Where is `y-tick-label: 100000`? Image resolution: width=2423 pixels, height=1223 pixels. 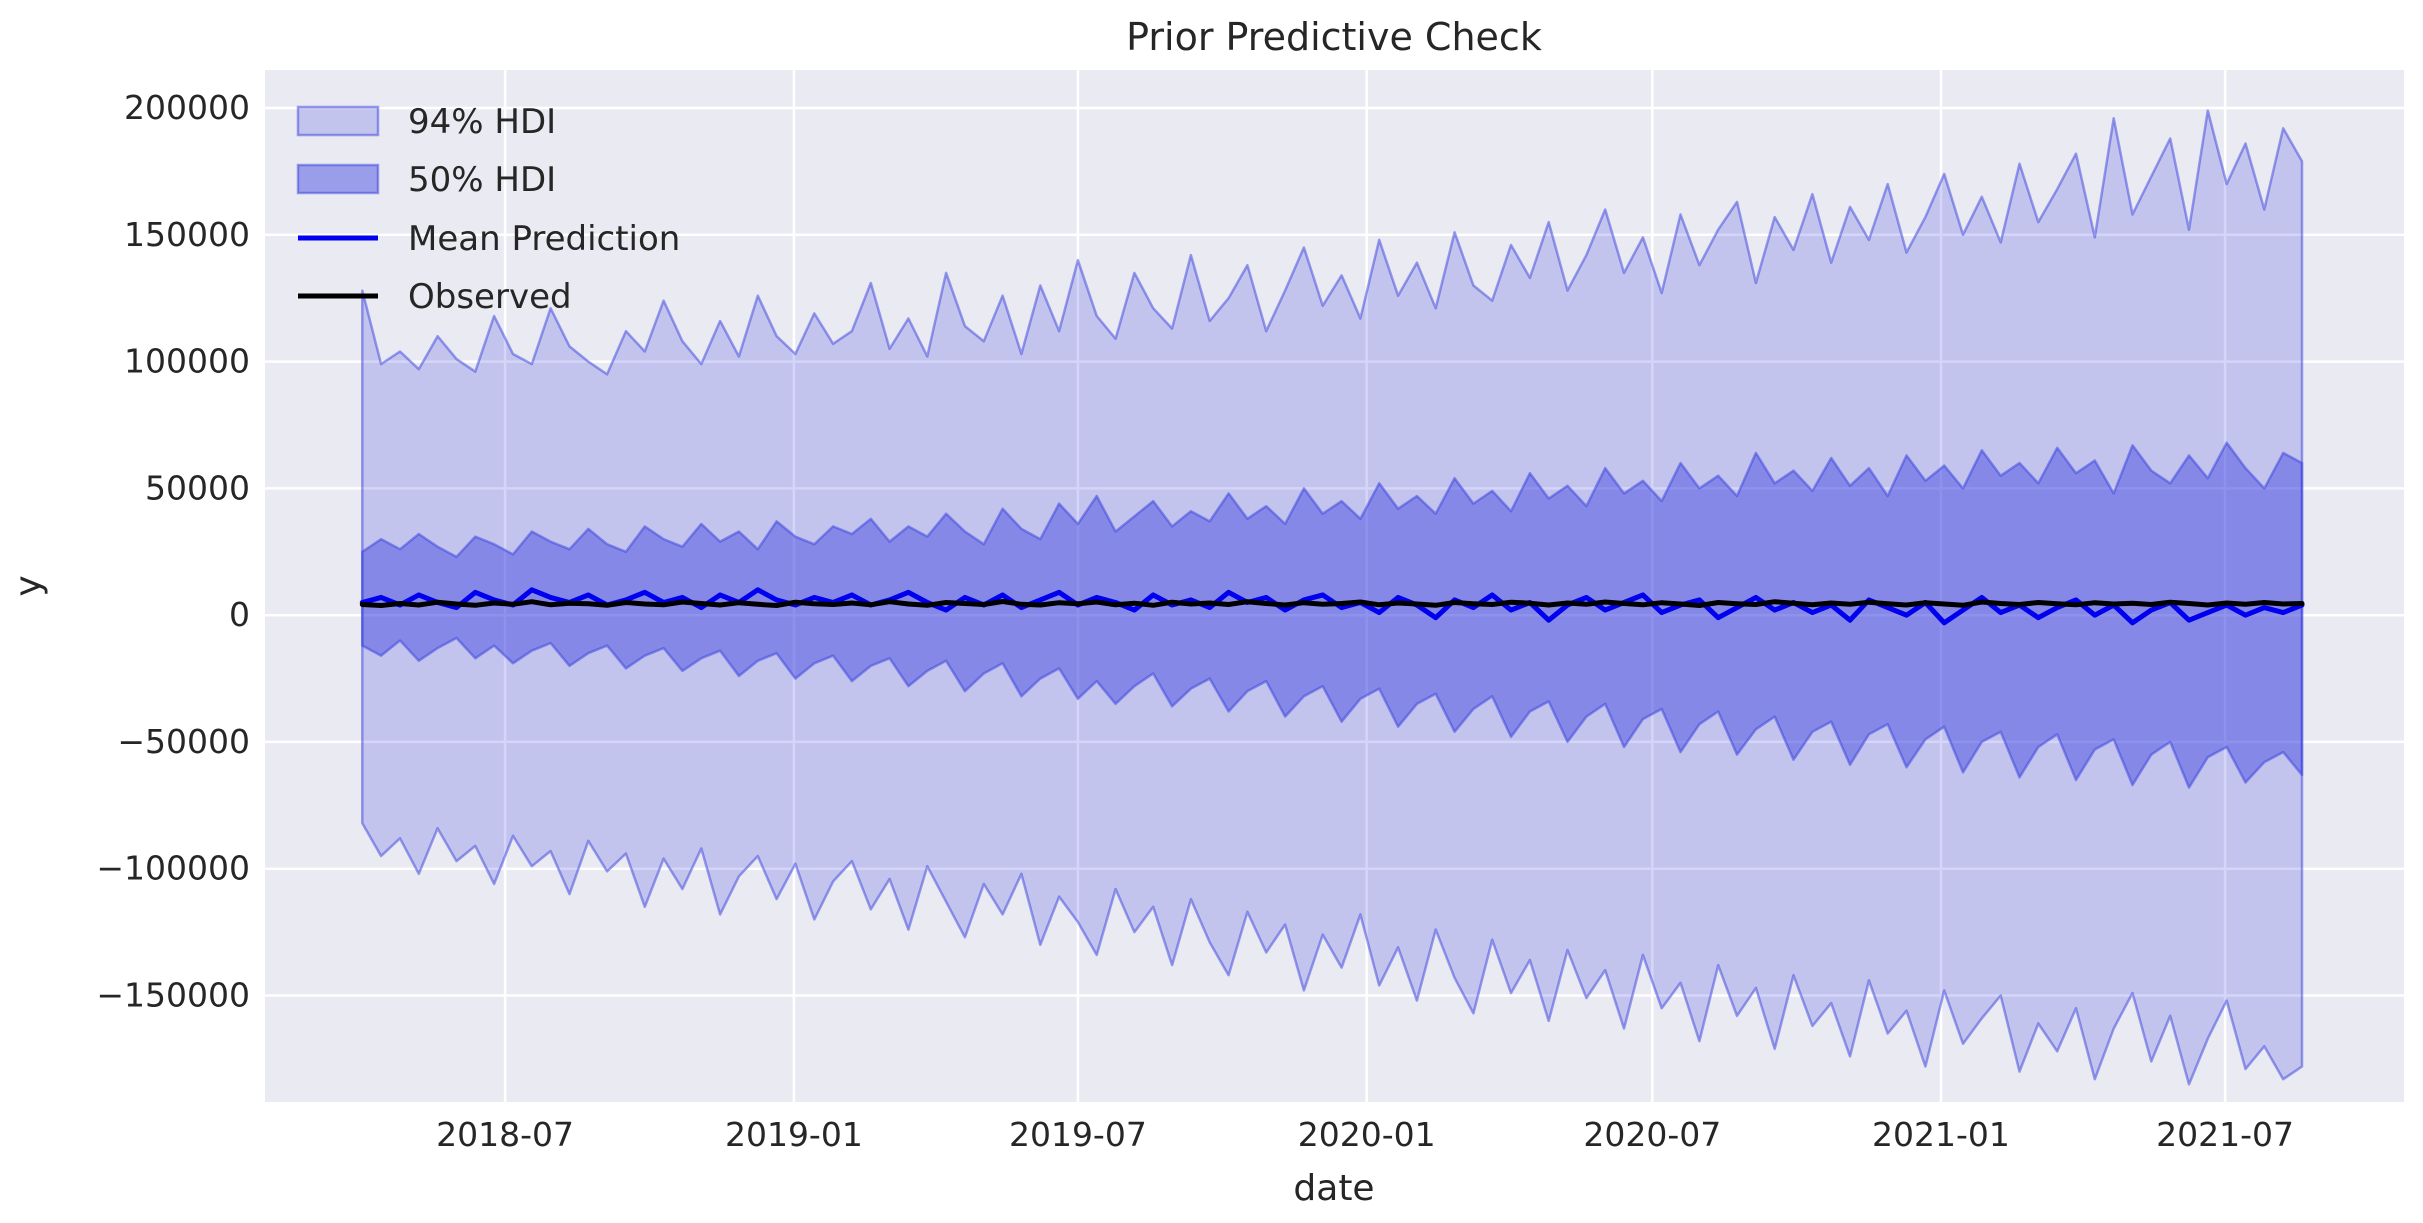
y-tick-label: 100000 is located at coordinates (187, 361).